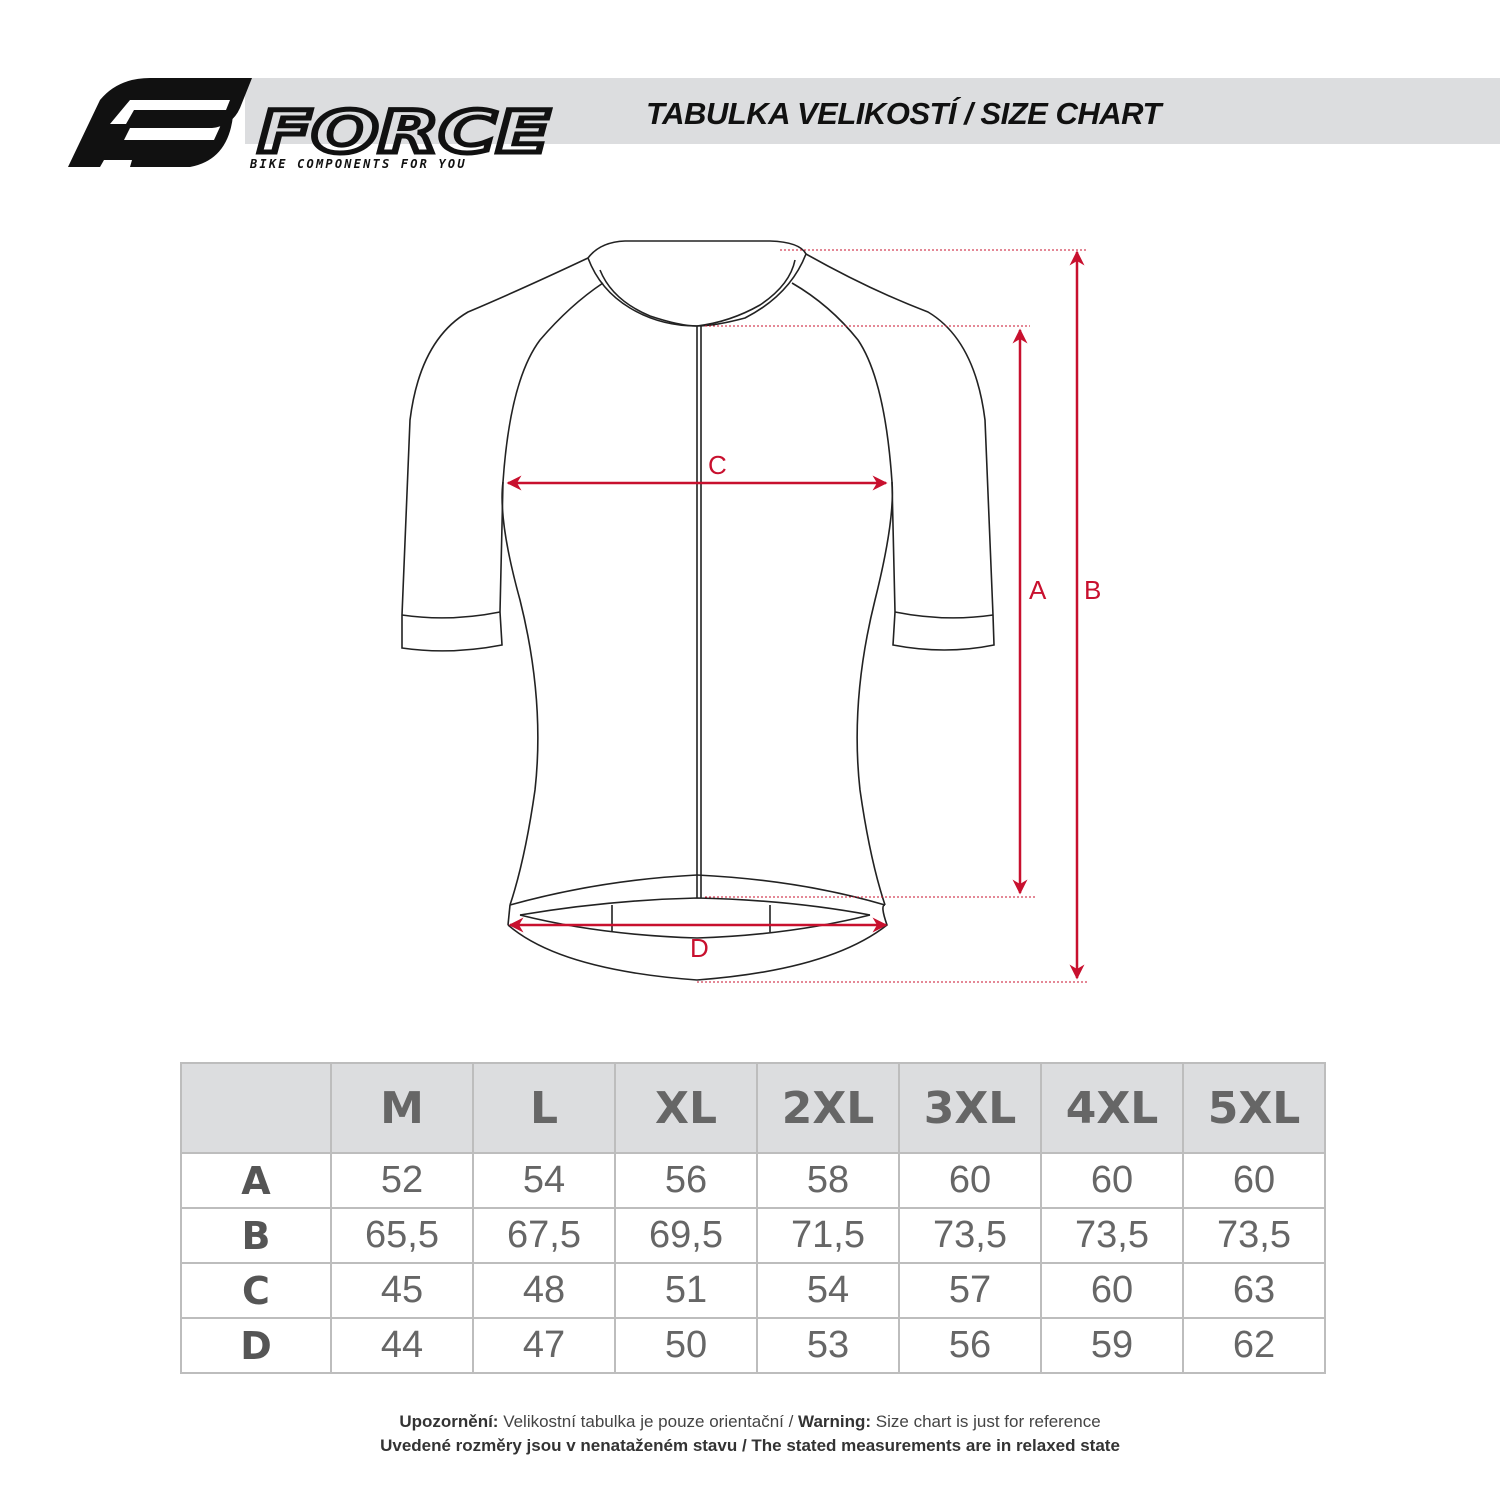  What do you see at coordinates (544, 1345) in the screenshot?
I see `table-cell: 47` at bounding box center [544, 1345].